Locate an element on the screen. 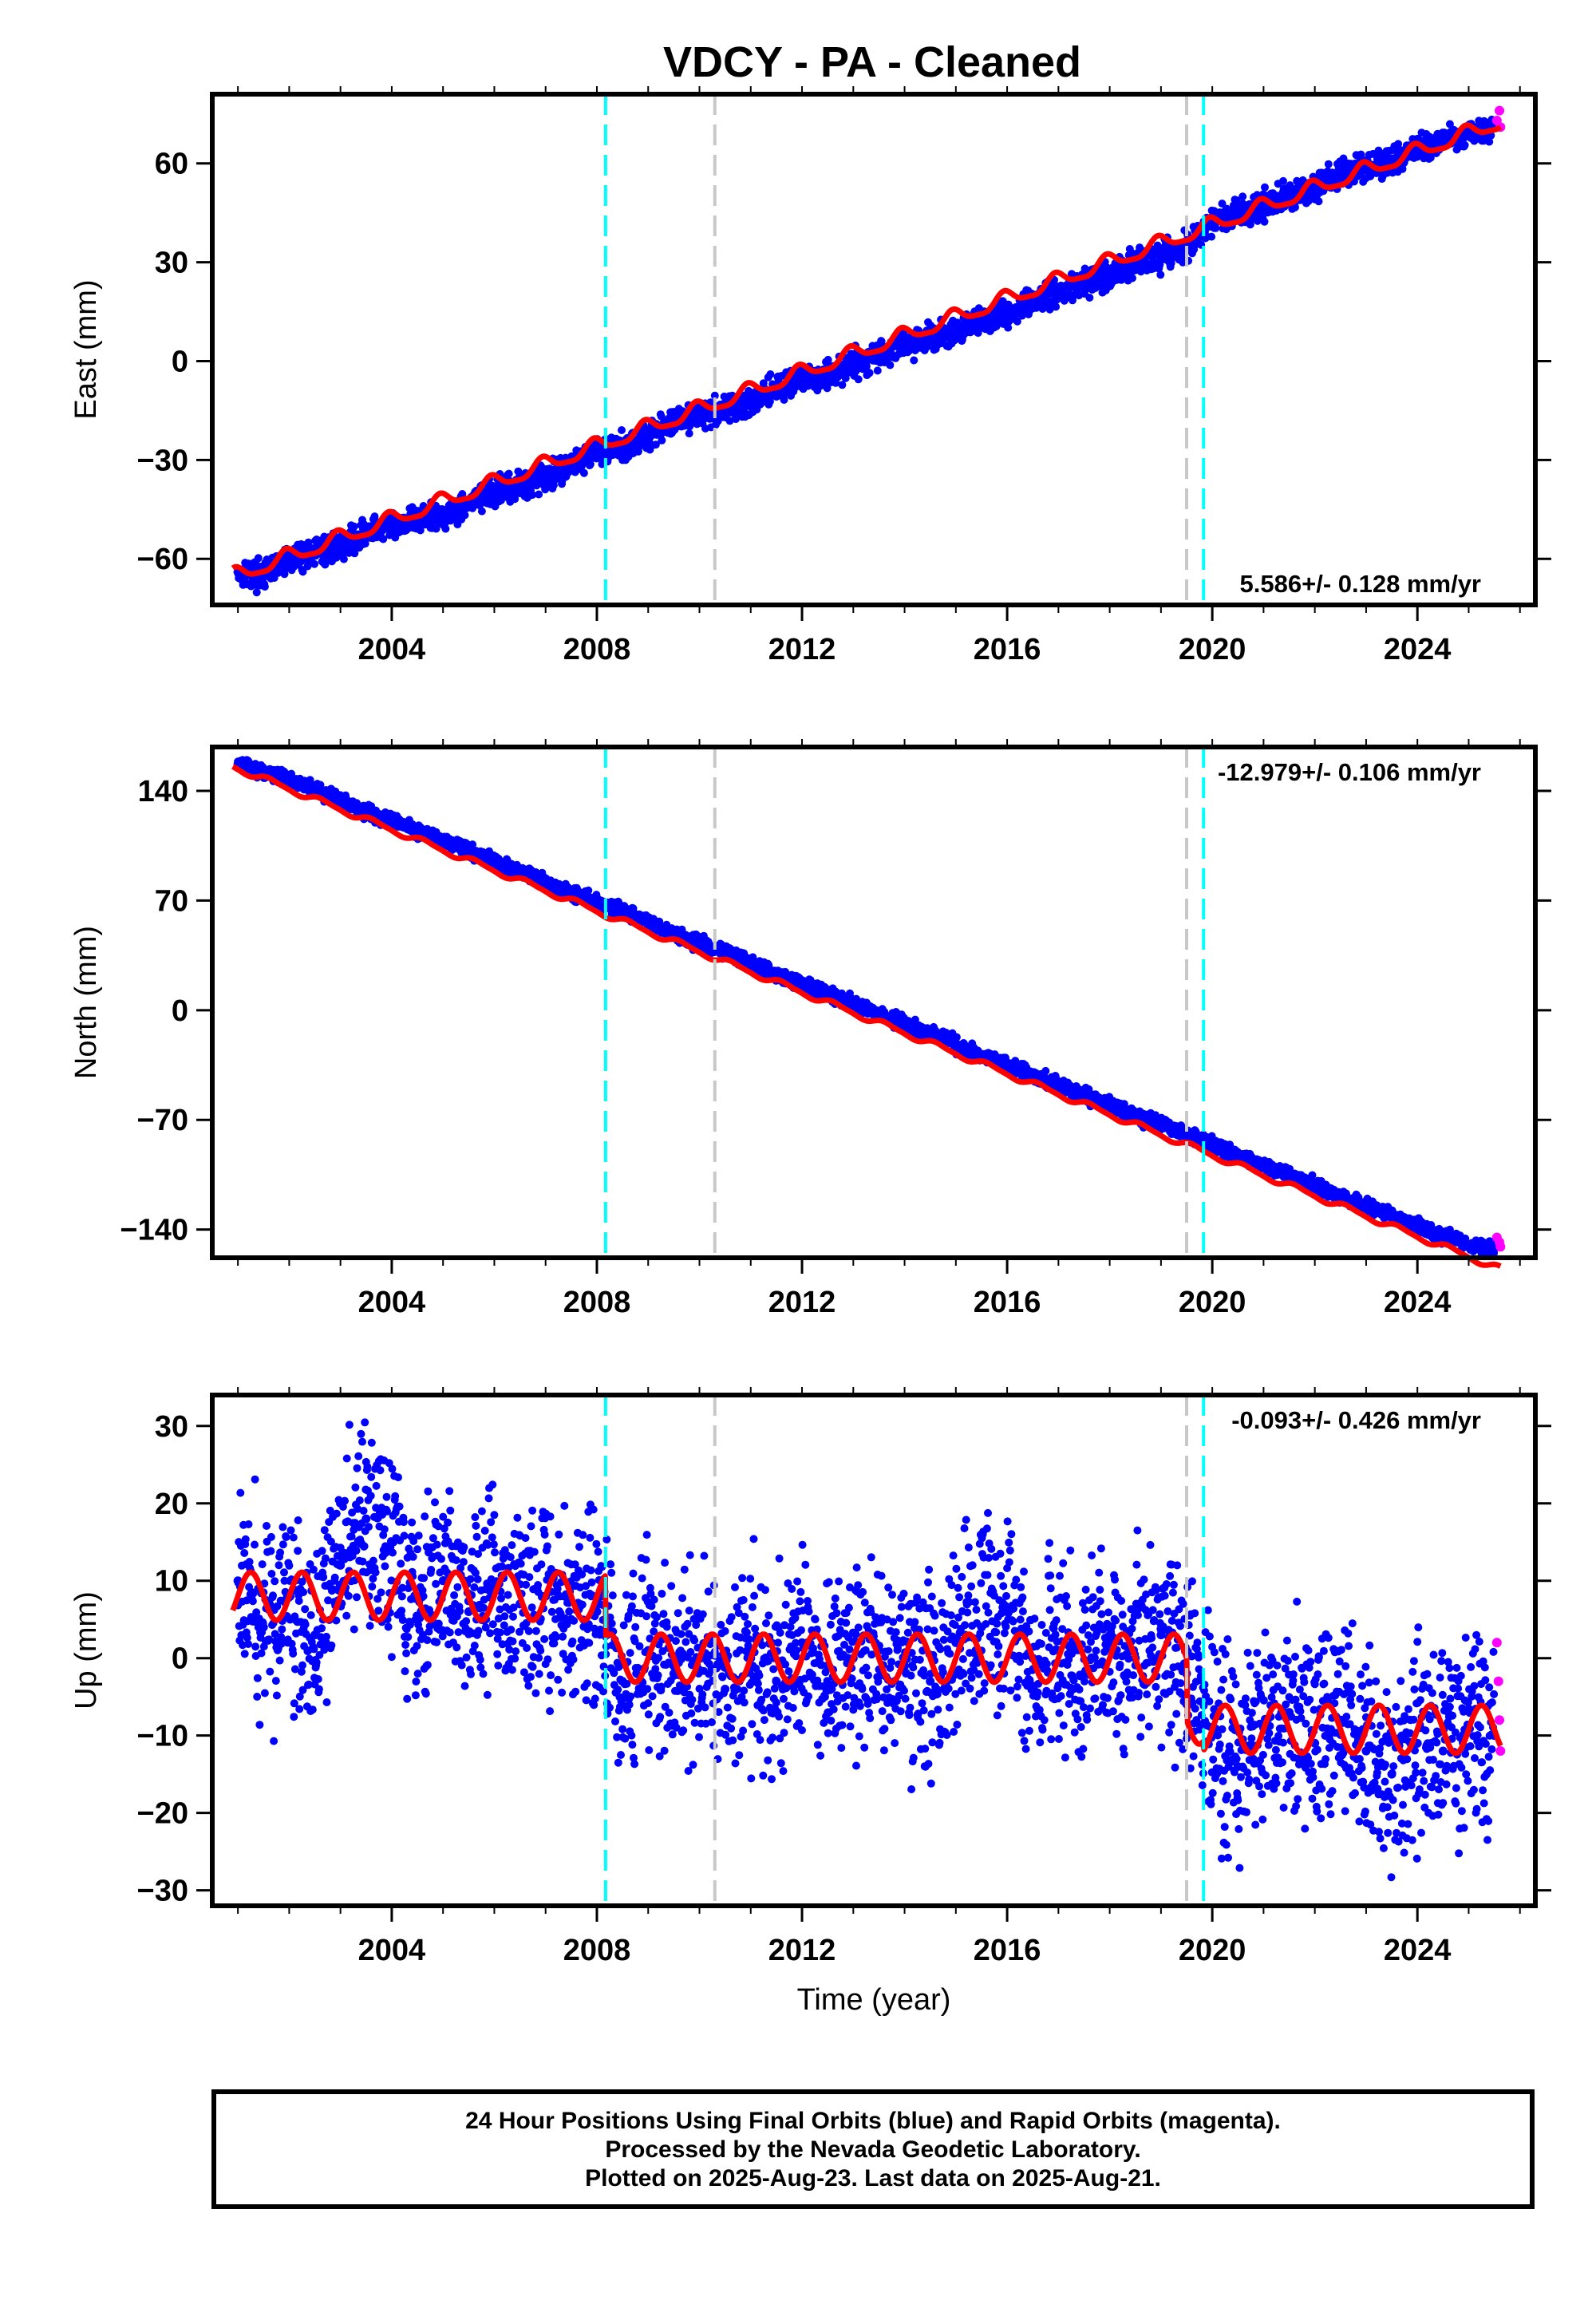 Image resolution: width=1596 pixels, height=2316 pixels. x-tick-label: 2024 is located at coordinates (1418, 649).